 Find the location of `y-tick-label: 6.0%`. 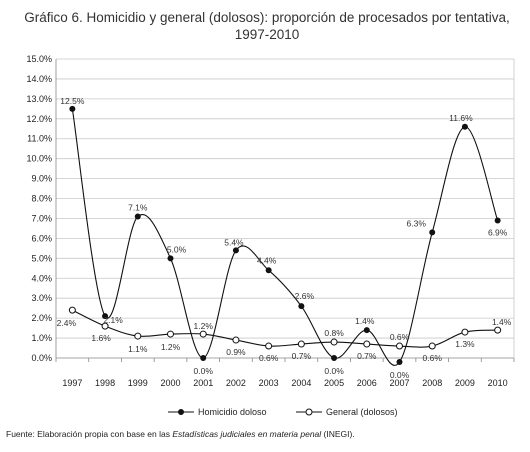

y-tick-label: 6.0% is located at coordinates (41, 238).